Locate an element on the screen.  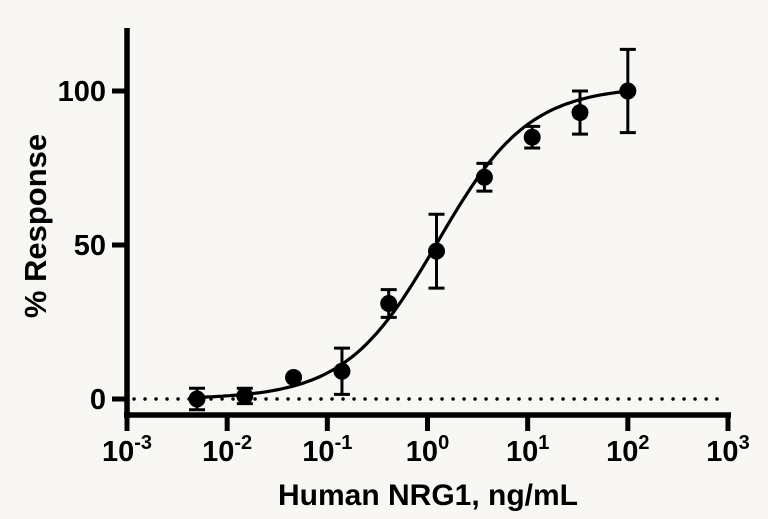
x-tick-label: 10⁻¹ is located at coordinates (327, 450).